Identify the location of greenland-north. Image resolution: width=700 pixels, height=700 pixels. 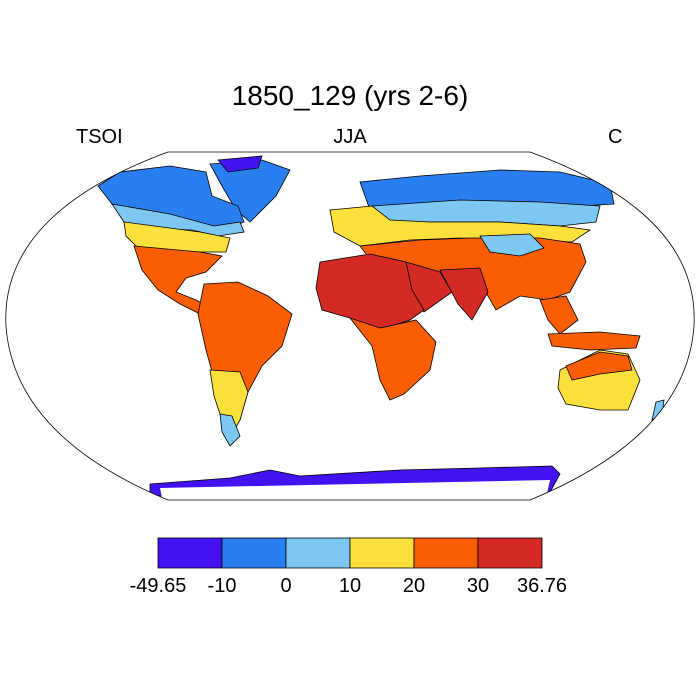
(240, 164).